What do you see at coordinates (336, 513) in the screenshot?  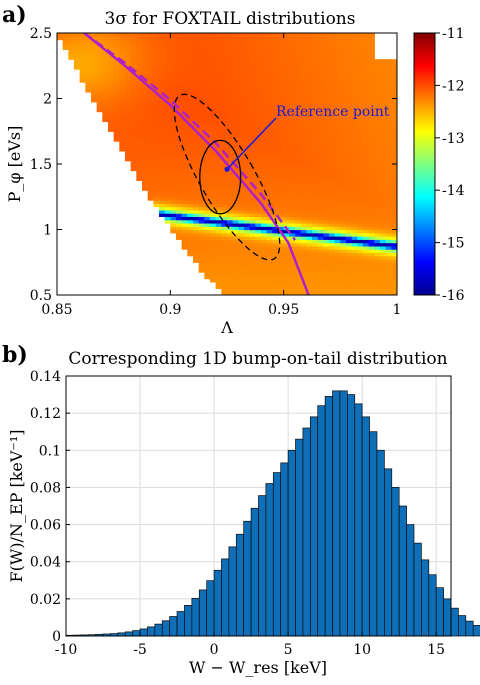 I see `histogram-bar` at bounding box center [336, 513].